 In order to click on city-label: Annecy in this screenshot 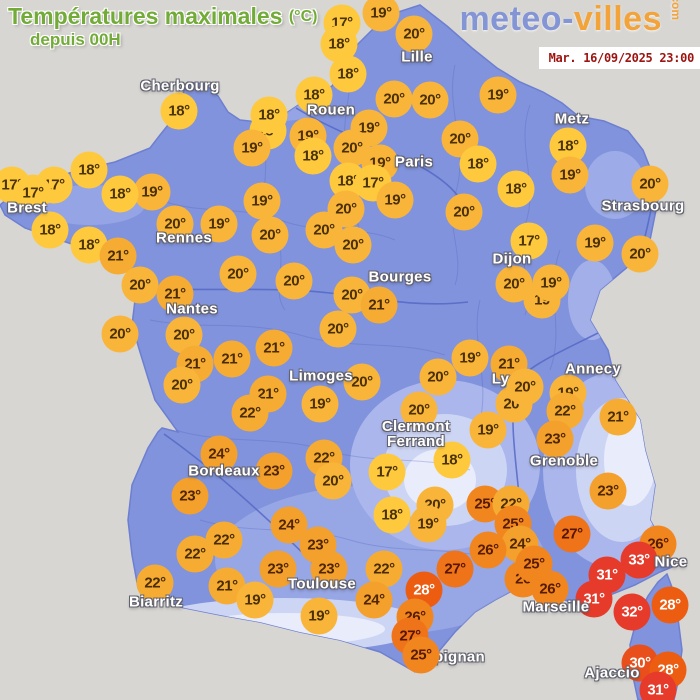, I will do `click(593, 369)`.